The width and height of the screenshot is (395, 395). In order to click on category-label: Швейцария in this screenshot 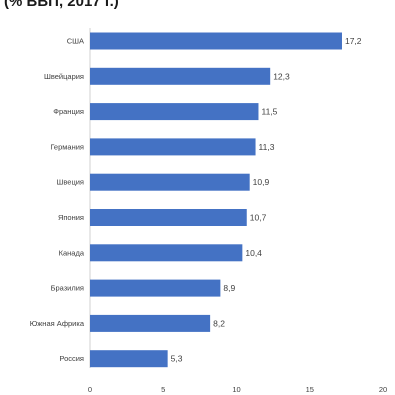, I will do `click(64, 76)`.